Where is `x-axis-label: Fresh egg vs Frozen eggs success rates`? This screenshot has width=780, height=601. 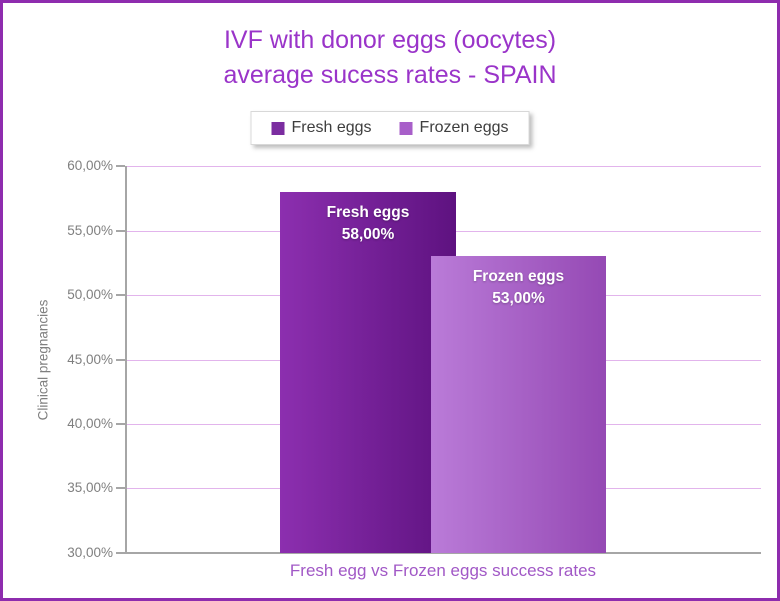
x-axis-label: Fresh egg vs Frozen eggs success rates is located at coordinates (443, 570).